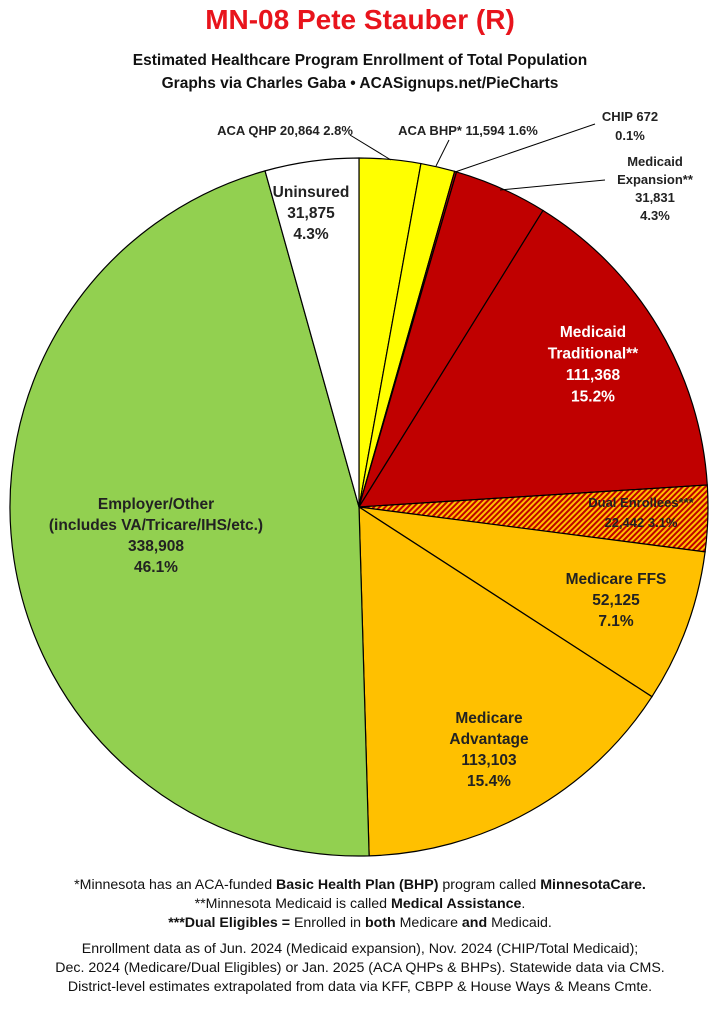  What do you see at coordinates (474, 923) in the screenshot?
I see `footnote-bold: and` at bounding box center [474, 923].